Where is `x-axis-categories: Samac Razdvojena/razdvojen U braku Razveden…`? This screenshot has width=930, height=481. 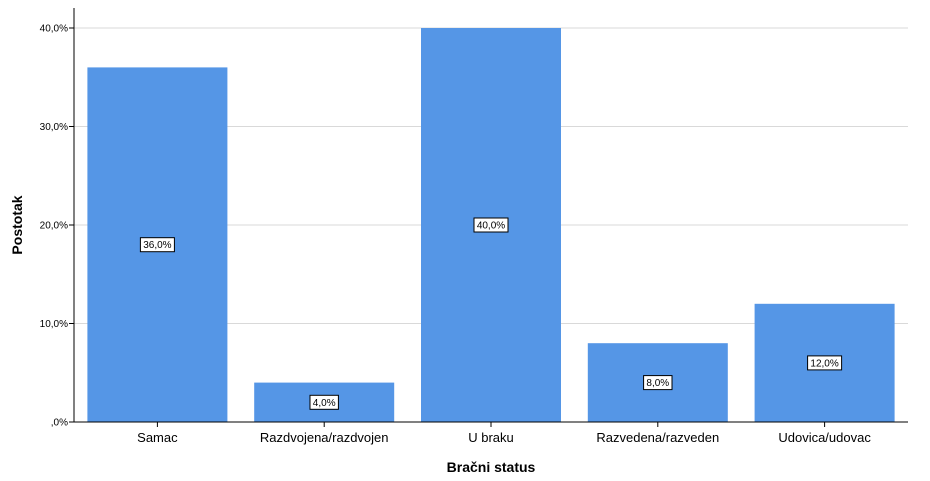 x-axis-categories: Samac Razdvojena/razdvojen U braku Razveden… is located at coordinates (504, 433).